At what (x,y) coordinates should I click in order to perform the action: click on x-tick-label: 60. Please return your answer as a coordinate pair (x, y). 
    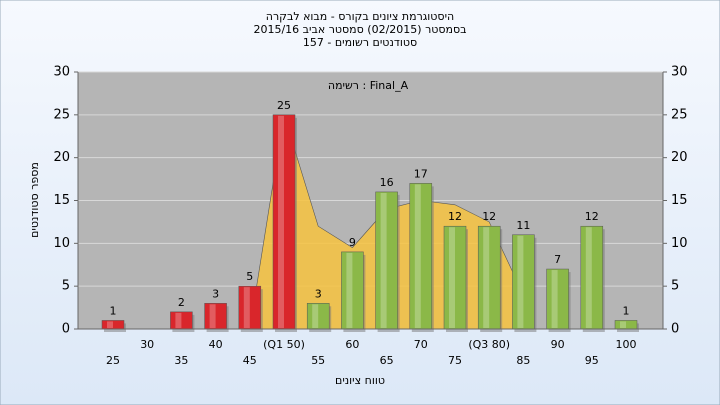
    Looking at the image, I should click on (352, 344).